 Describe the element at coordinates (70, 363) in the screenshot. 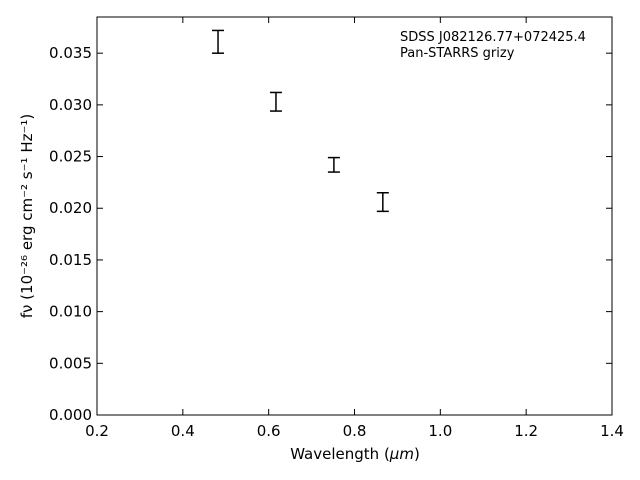

I see `y-tick-label: 0.005` at that location.